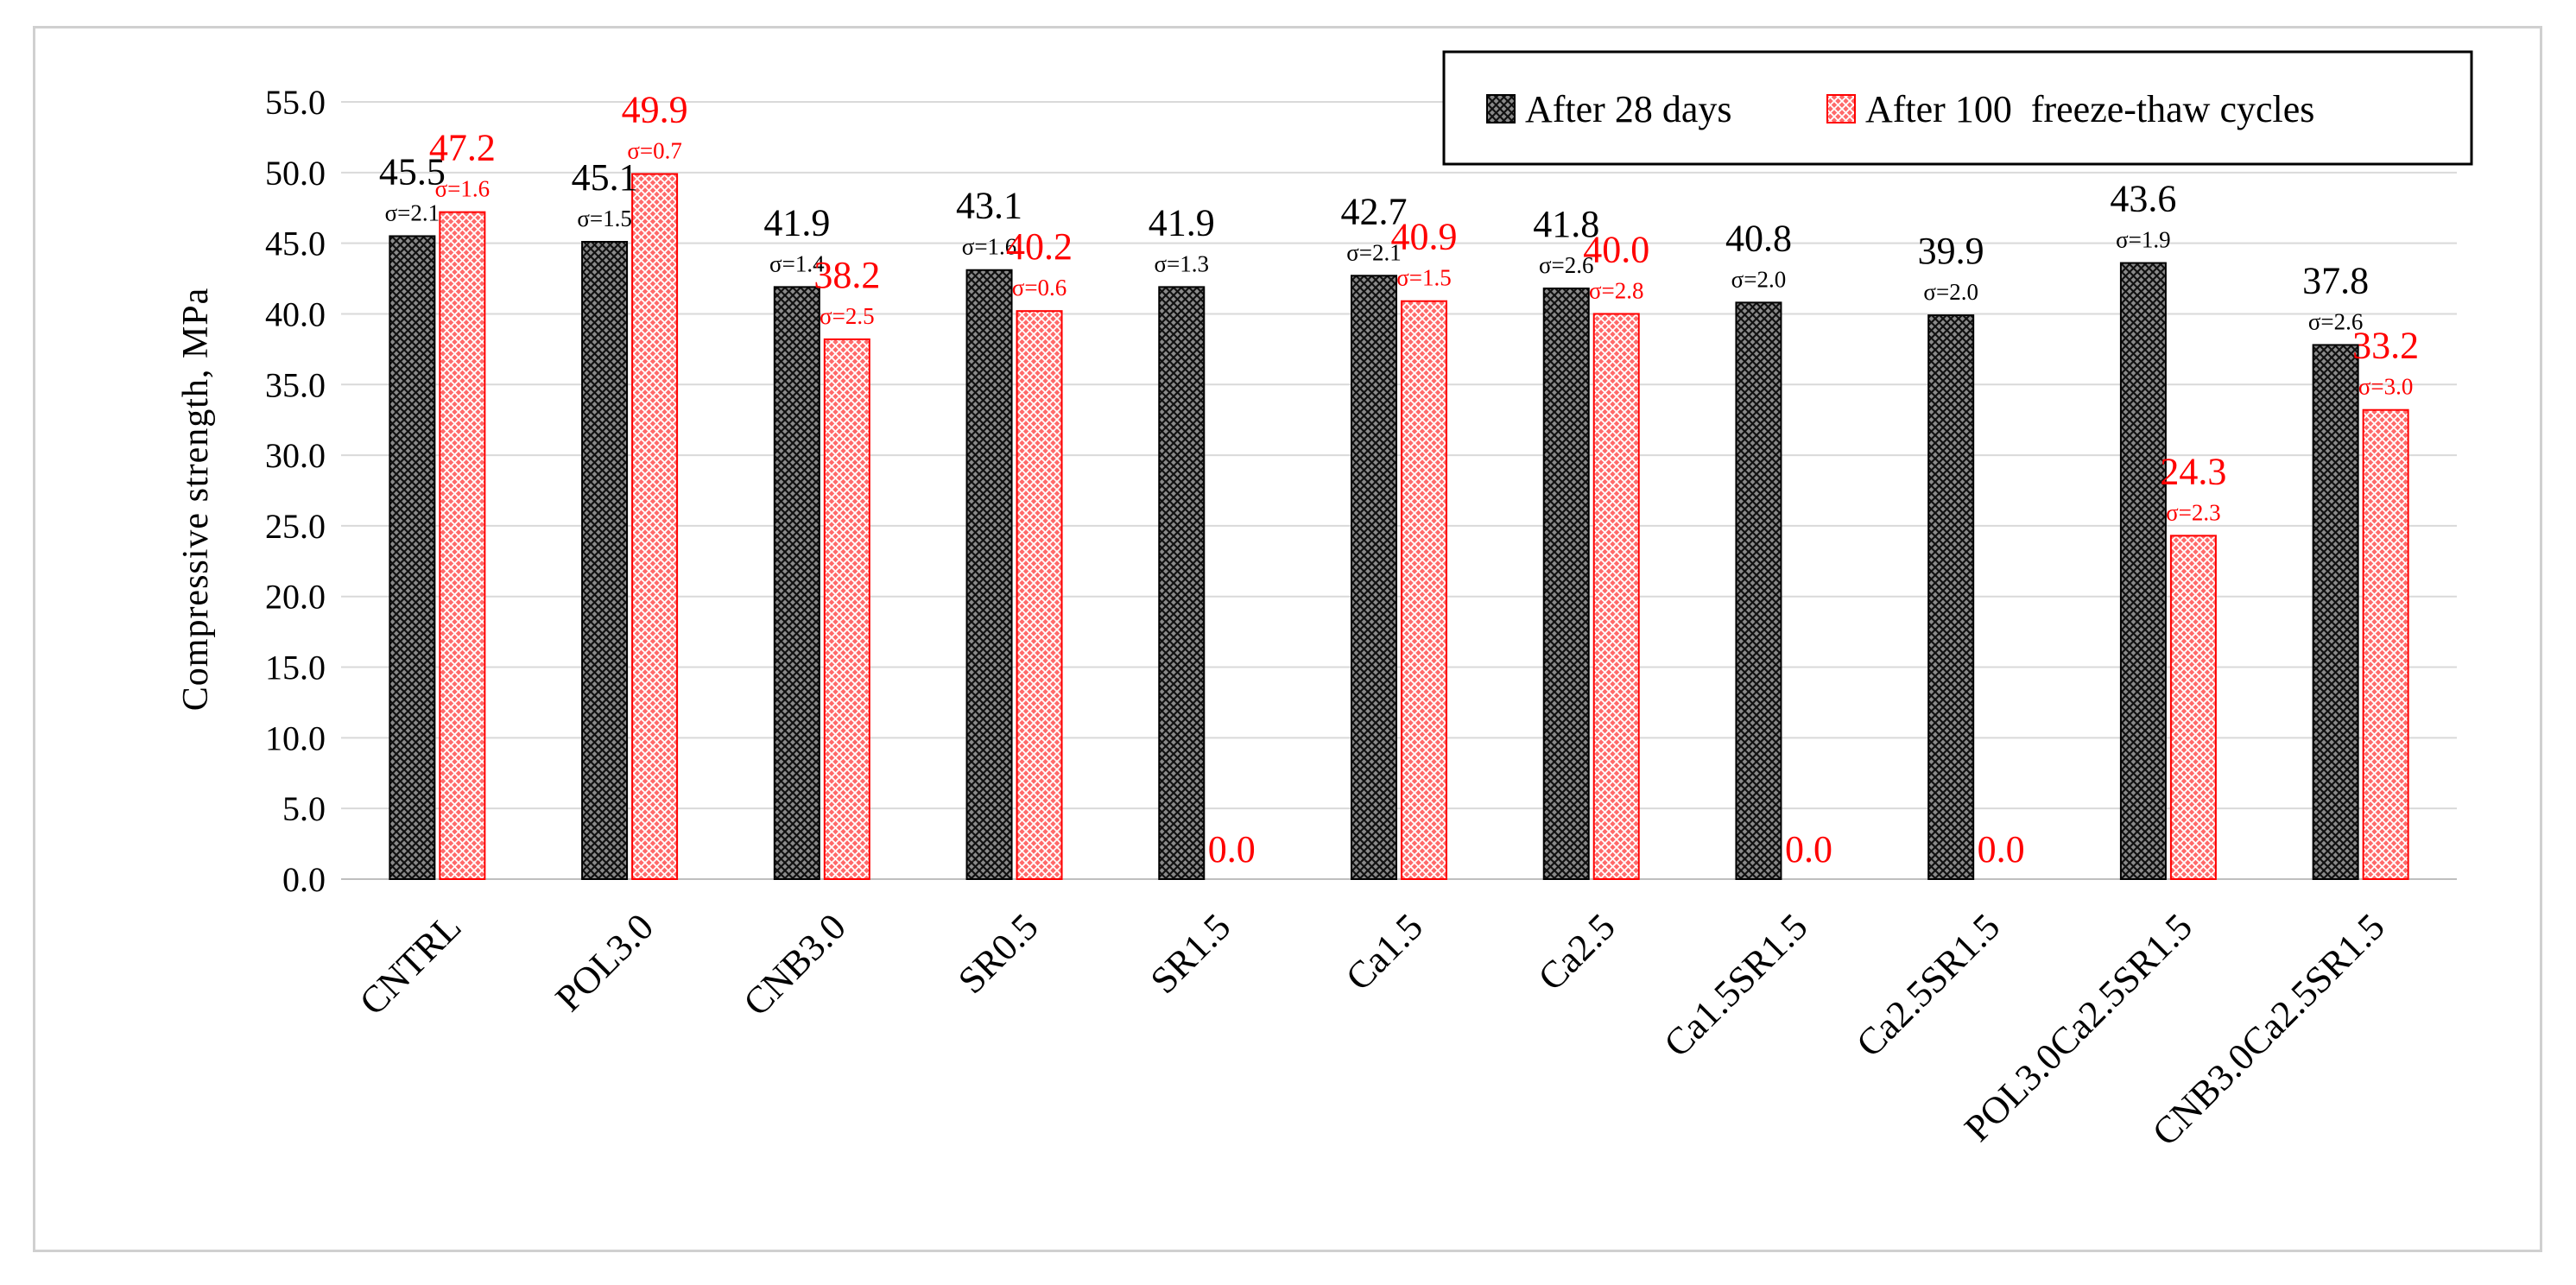  What do you see at coordinates (1566, 224) in the screenshot?
I see `value-label: 41.8` at bounding box center [1566, 224].